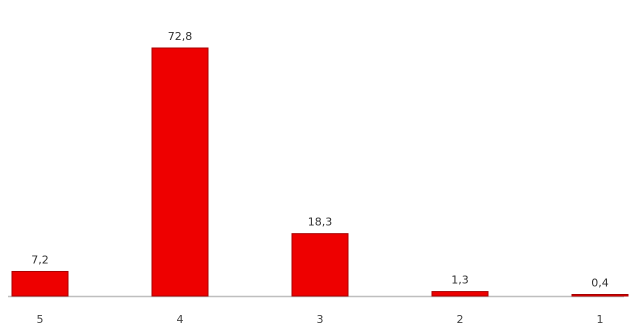 The width and height of the screenshot is (632, 327). I want to click on category-label-4: 4, so click(180, 319).